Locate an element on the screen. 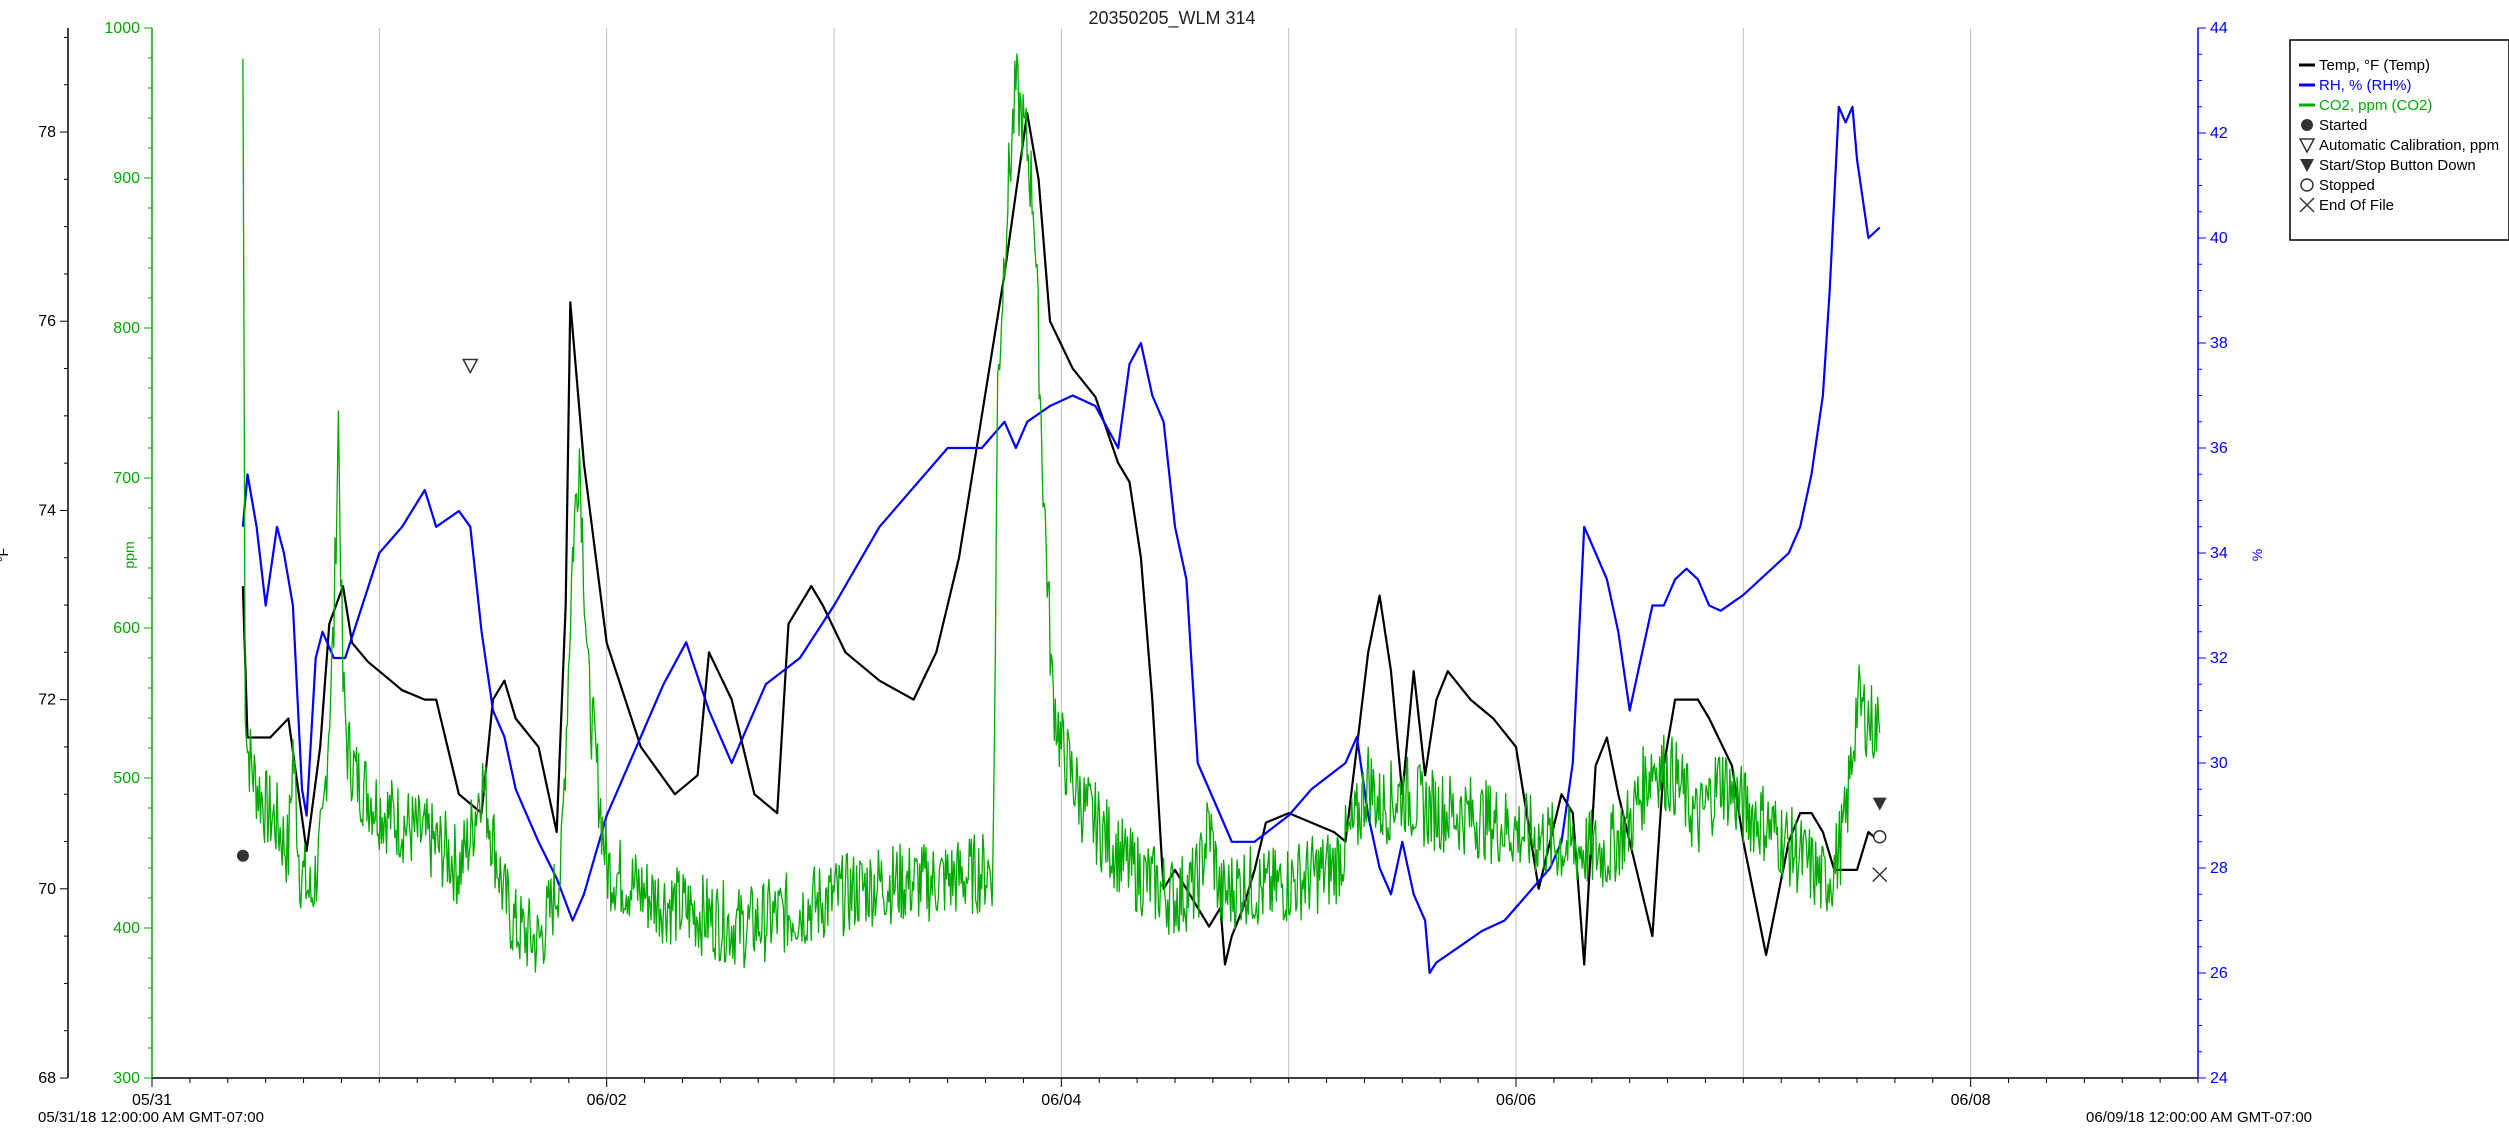 Image resolution: width=2509 pixels, height=1132 pixels. marker-filled-triangle-down is located at coordinates (1879, 804).